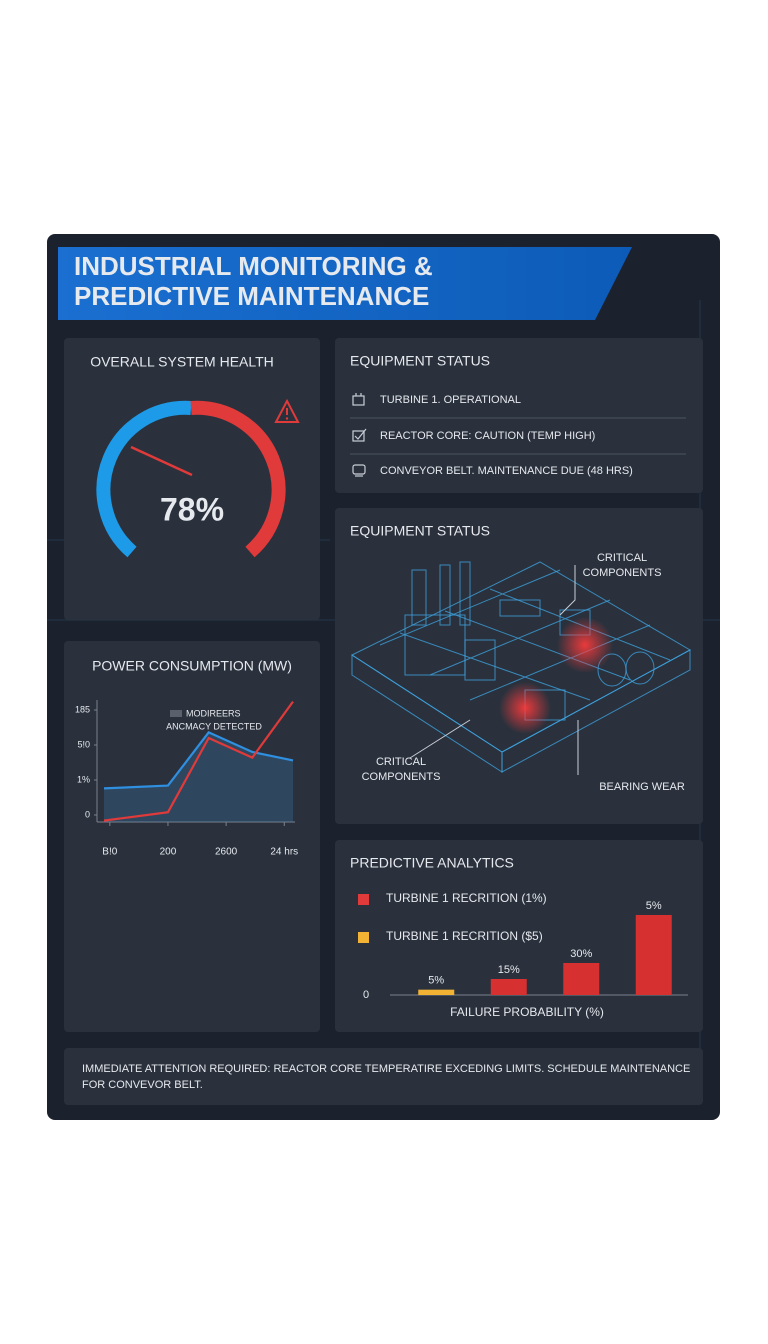 This screenshot has height=1344, width=768. I want to click on value-label: 15%, so click(509, 970).